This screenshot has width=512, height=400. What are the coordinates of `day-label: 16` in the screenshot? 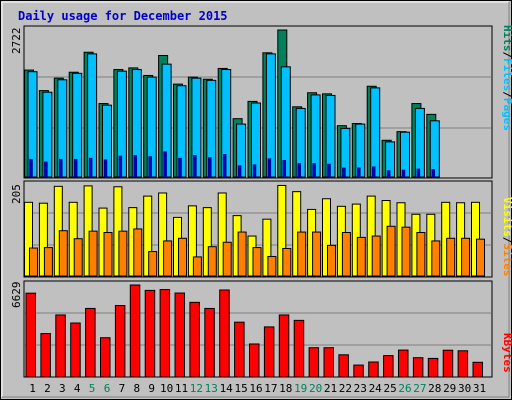 It's located at (255, 388).